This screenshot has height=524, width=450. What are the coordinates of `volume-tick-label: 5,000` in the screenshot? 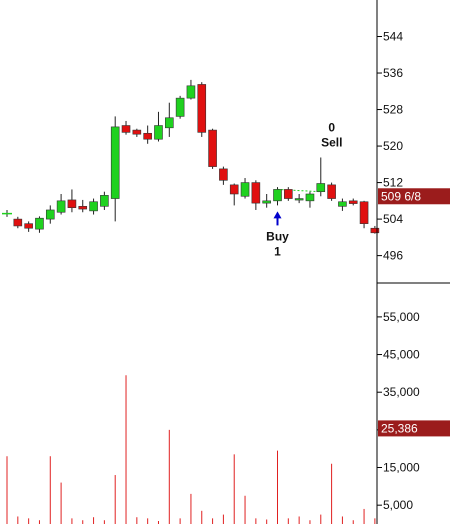 It's located at (398, 505).